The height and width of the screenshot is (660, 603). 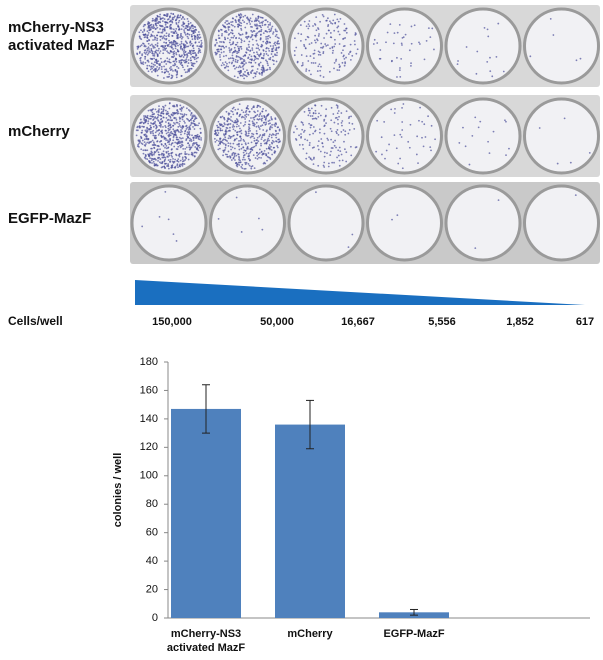 What do you see at coordinates (118, 490) in the screenshot?
I see `y-axis-label: colonies / well` at bounding box center [118, 490].